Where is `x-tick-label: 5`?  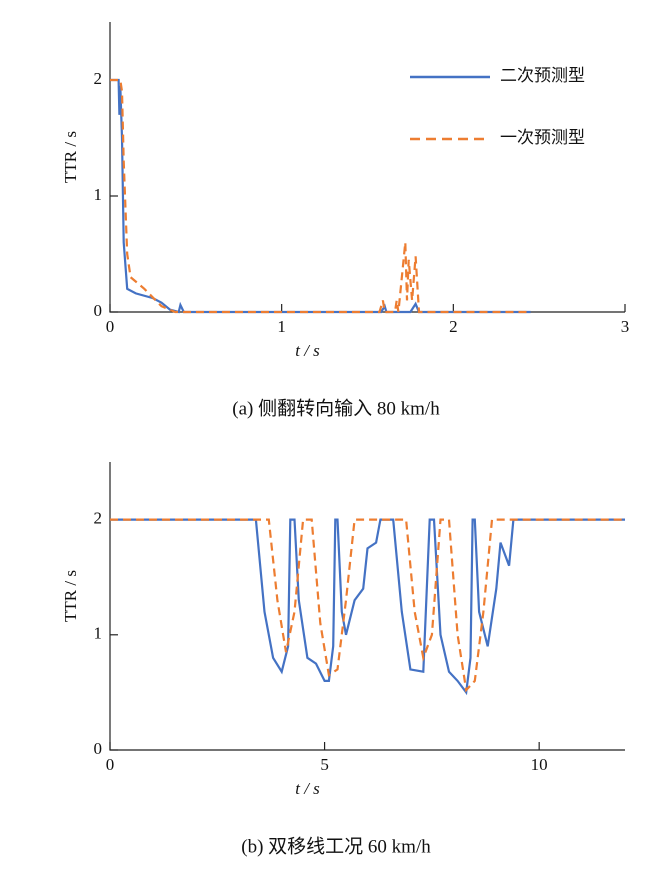
x-tick-label: 5 is located at coordinates (324, 764).